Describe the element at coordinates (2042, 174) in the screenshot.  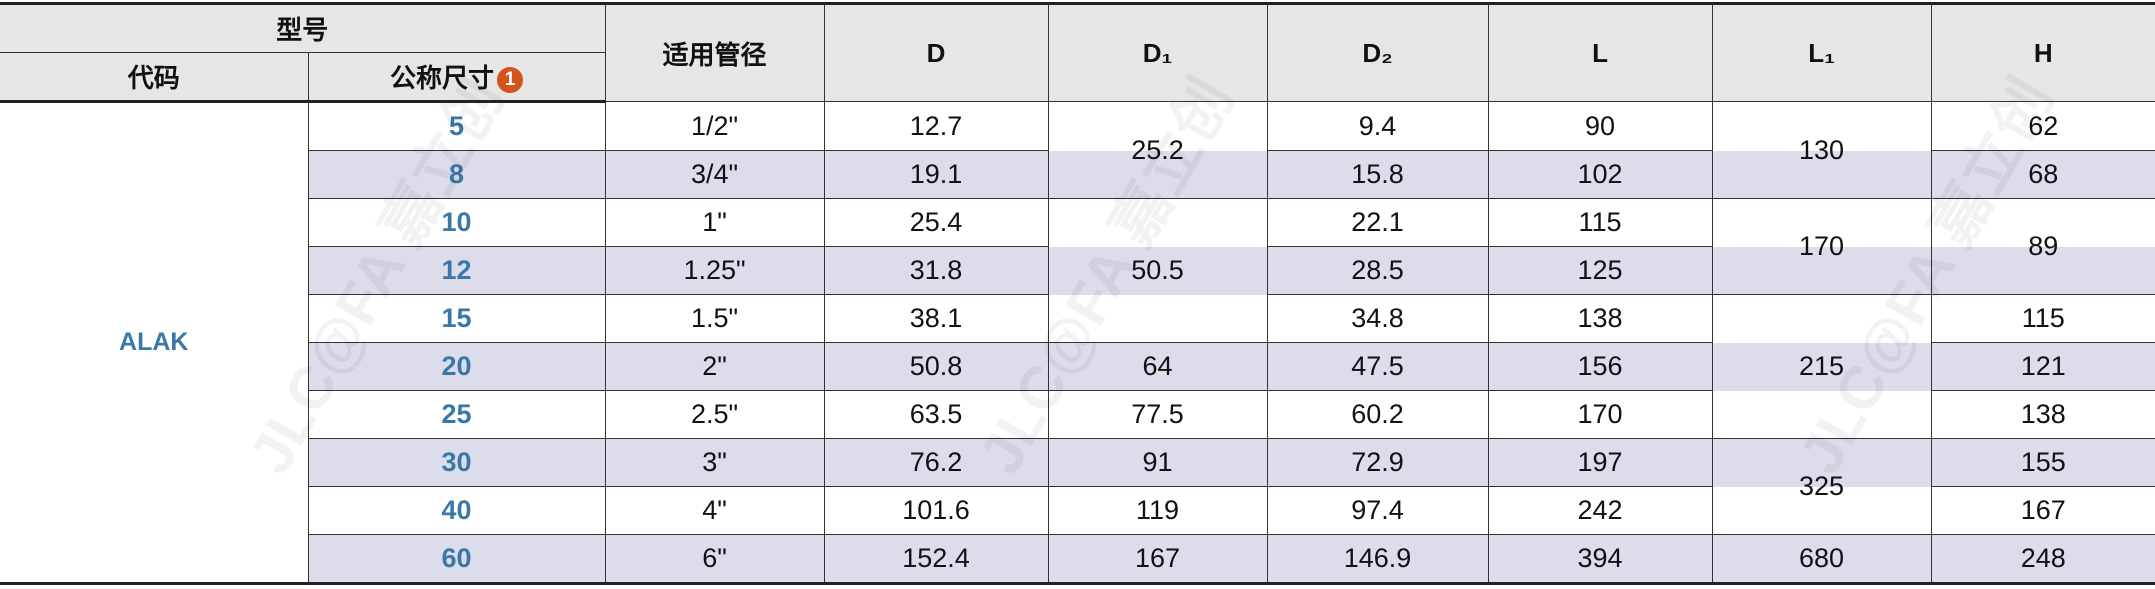
I see `H-cell: 68` at that location.